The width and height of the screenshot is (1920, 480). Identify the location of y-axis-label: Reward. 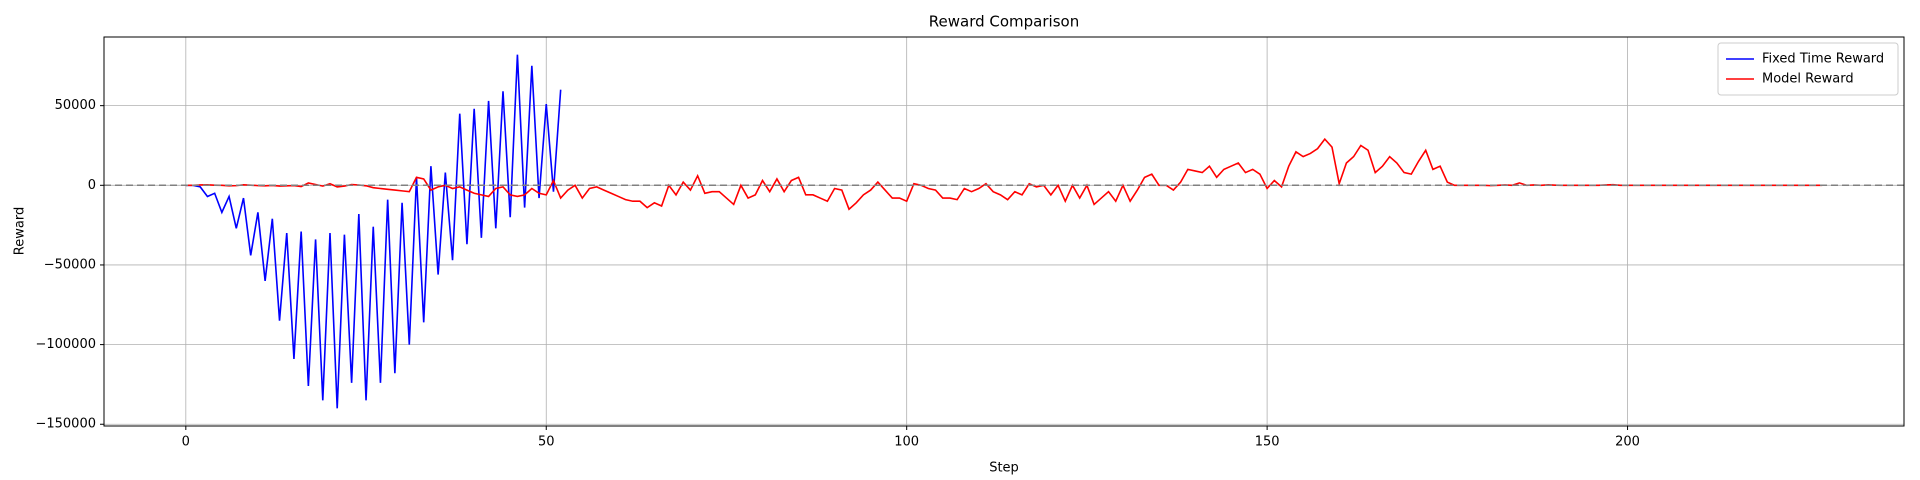
(20, 231).